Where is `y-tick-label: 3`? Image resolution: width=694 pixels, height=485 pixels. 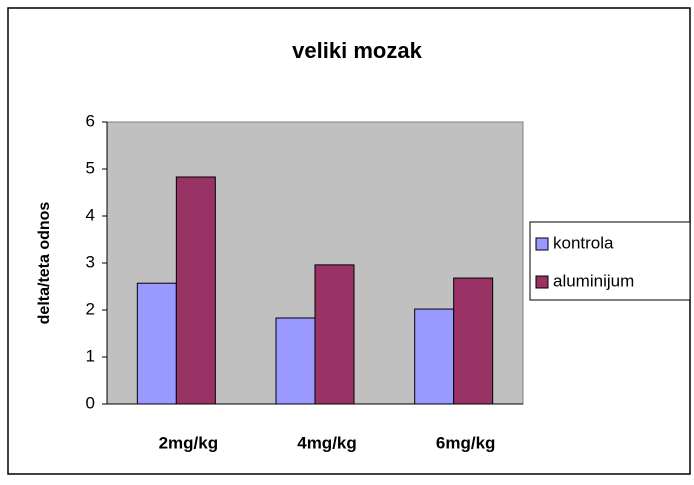 y-tick-label: 3 is located at coordinates (90, 261).